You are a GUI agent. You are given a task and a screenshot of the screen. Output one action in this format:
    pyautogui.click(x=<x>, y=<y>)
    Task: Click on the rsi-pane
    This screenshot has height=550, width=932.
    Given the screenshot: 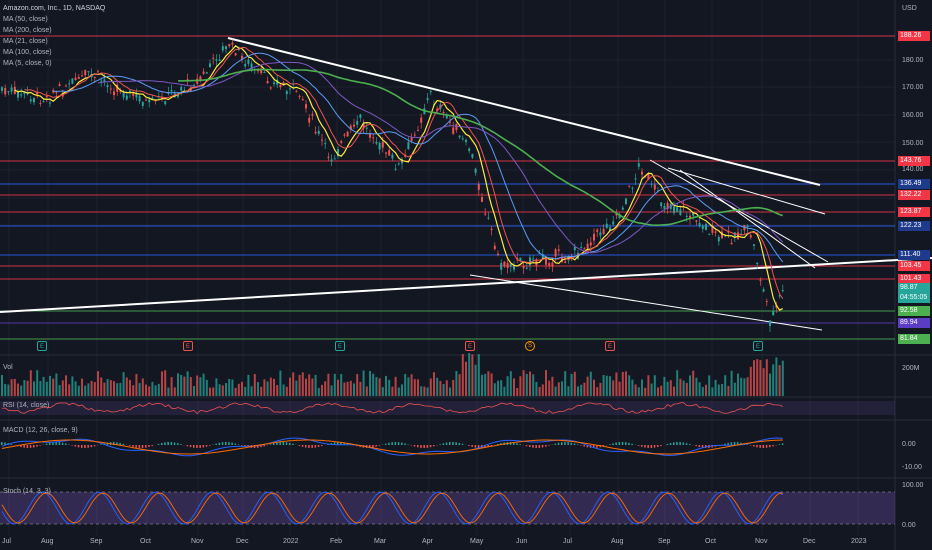 What is the action you would take?
    pyautogui.click(x=447, y=408)
    